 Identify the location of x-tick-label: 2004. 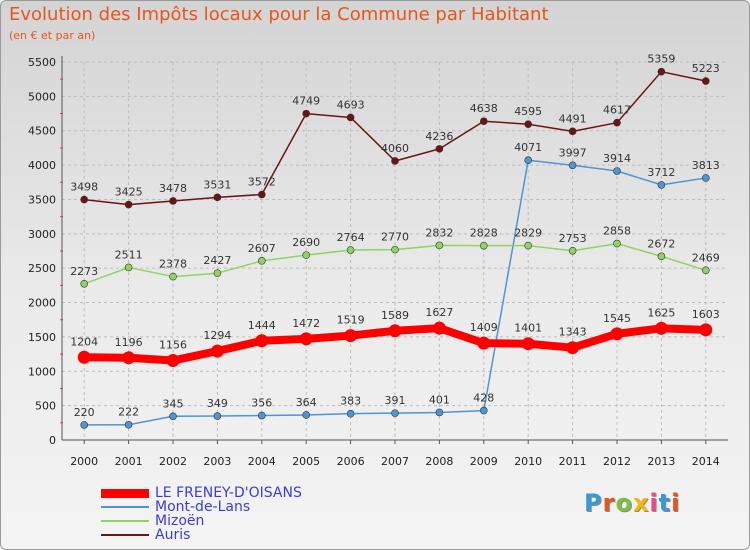
(262, 461).